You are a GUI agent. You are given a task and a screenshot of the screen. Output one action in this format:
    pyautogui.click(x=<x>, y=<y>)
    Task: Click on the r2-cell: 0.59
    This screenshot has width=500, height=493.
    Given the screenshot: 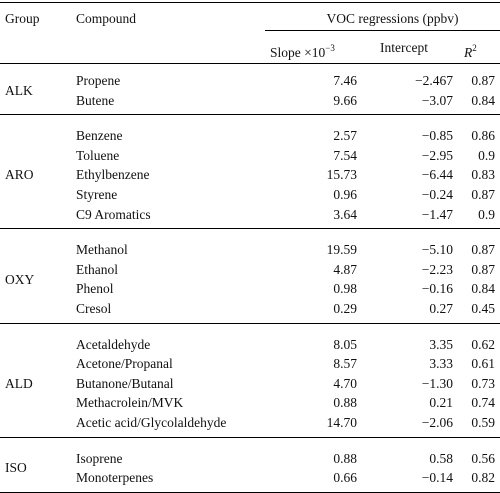 What is the action you would take?
    pyautogui.click(x=483, y=422)
    